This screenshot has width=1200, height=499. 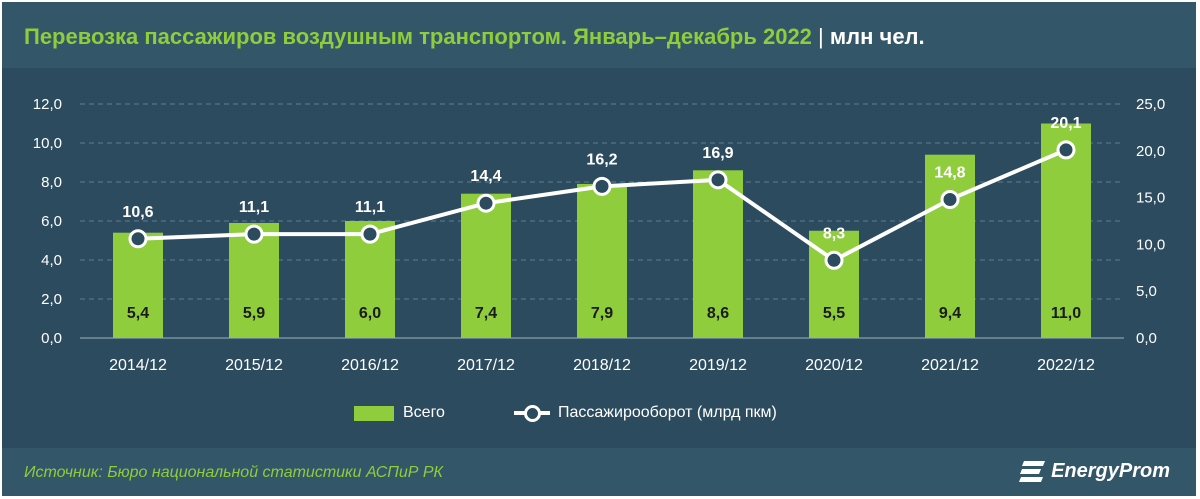 I want to click on right-axis-tick-label: 20,0, so click(x=1150, y=151).